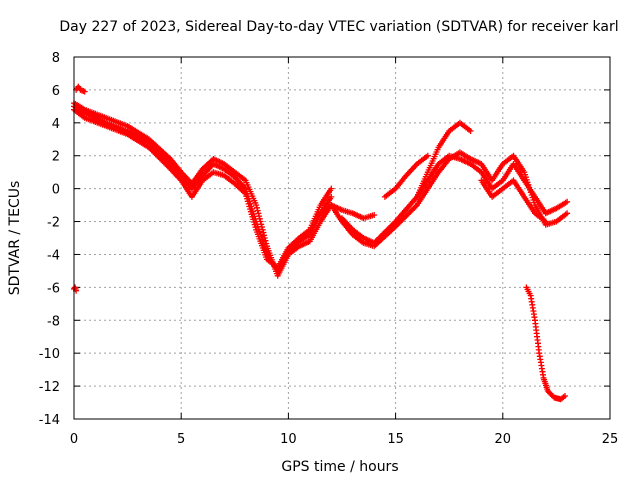  I want to click on series-track-j, so click(444, 159).